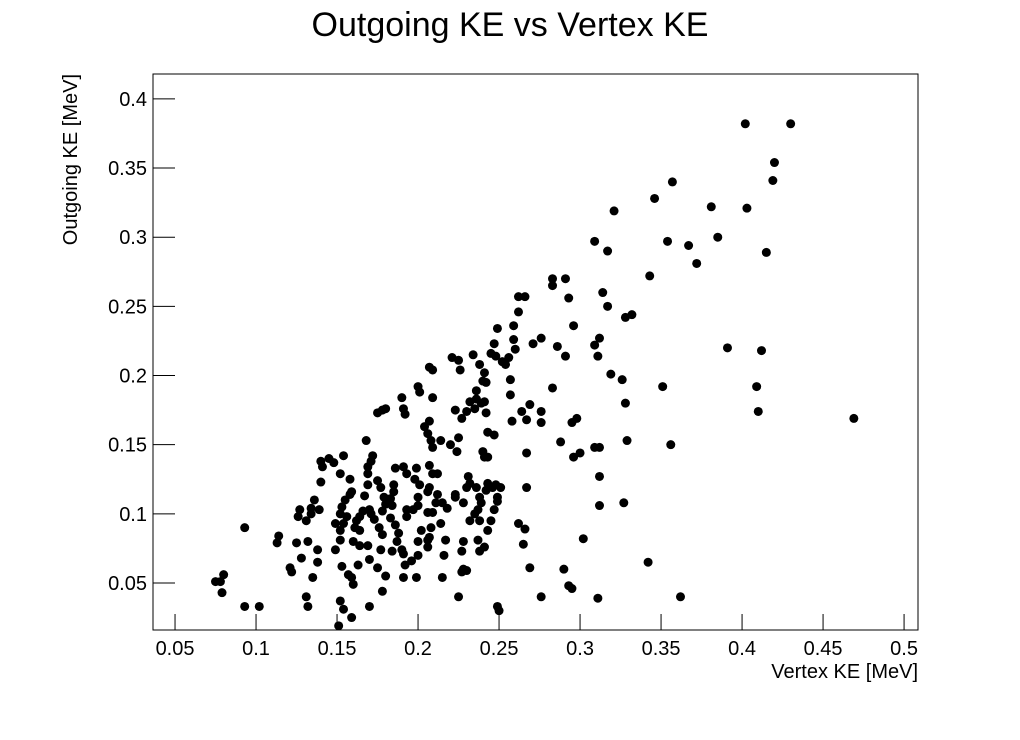 The width and height of the screenshot is (1020, 740). Describe the element at coordinates (510, 25) in the screenshot. I see `chart-title: Outgoing KE vs Vertex KE` at that location.